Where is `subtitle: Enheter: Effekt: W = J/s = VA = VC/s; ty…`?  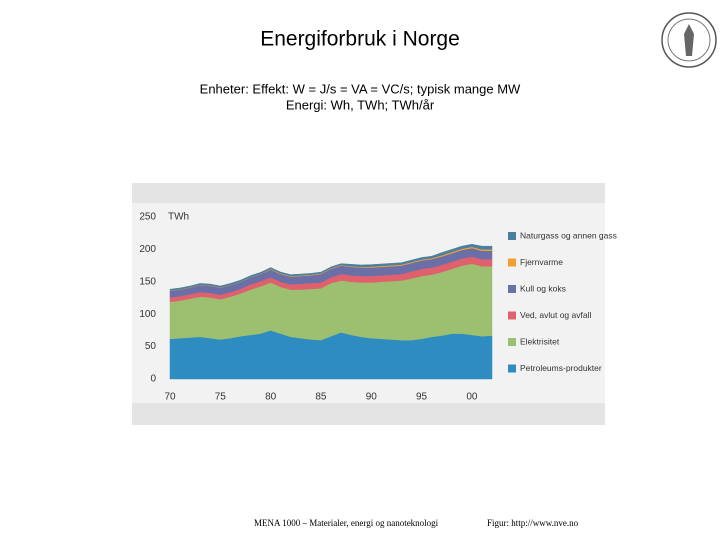 subtitle: Enheter: Effekt: W = J/s = VA = VC/s; ty… is located at coordinates (360, 88).